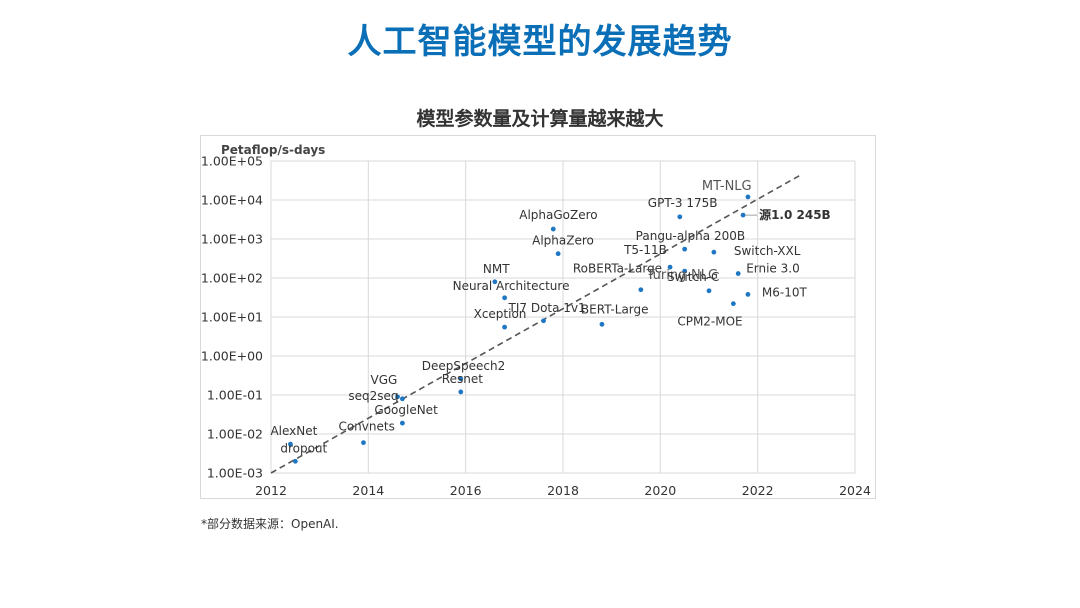  Describe the element at coordinates (617, 269) in the screenshot. I see `point-label: RoBERTa-Large` at that location.